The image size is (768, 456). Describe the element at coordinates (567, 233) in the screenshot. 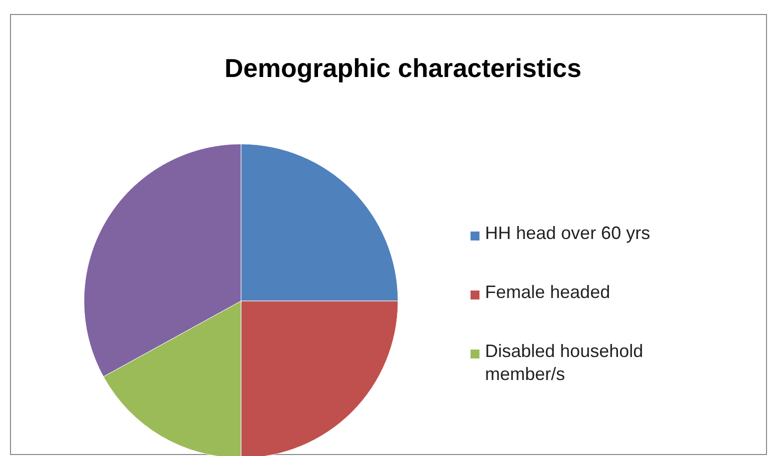

I see `legend-label: HH head over 60 yrs` at that location.